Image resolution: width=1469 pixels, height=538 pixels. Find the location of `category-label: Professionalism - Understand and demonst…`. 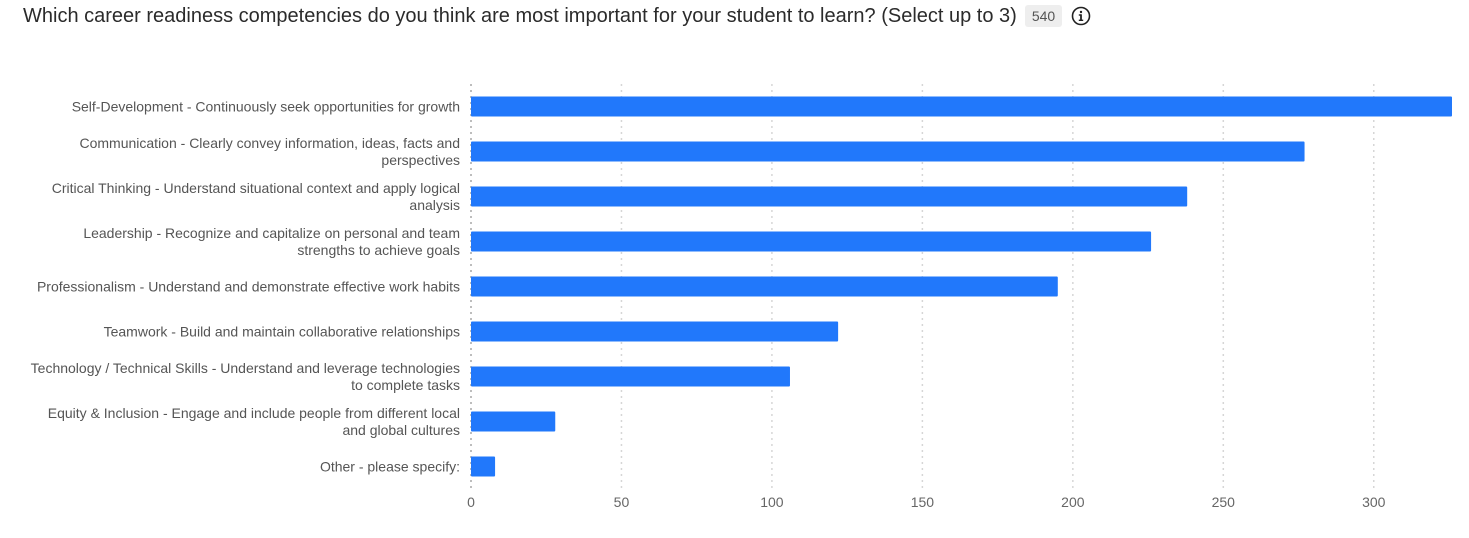

category-label: Professionalism - Understand and demonst… is located at coordinates (248, 287).